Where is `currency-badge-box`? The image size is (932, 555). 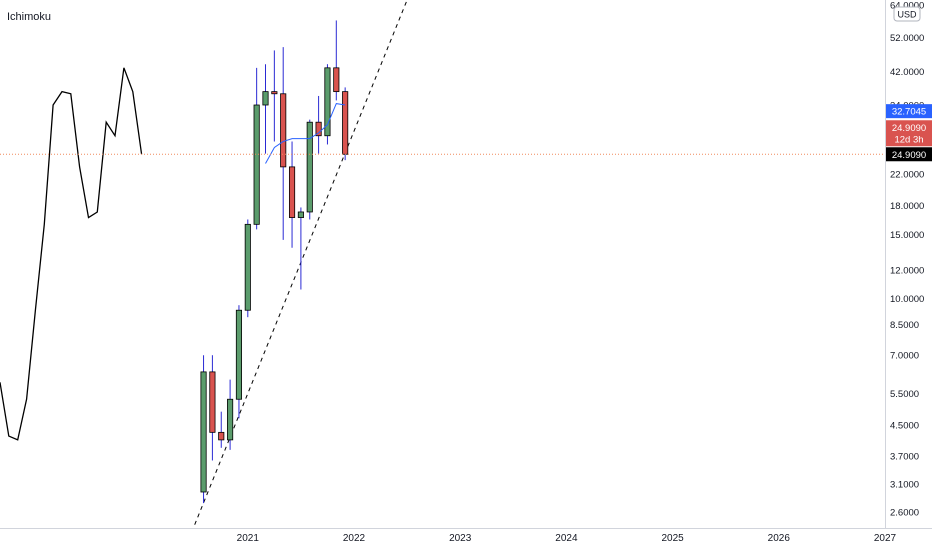
currency-badge-box is located at coordinates (907, 14).